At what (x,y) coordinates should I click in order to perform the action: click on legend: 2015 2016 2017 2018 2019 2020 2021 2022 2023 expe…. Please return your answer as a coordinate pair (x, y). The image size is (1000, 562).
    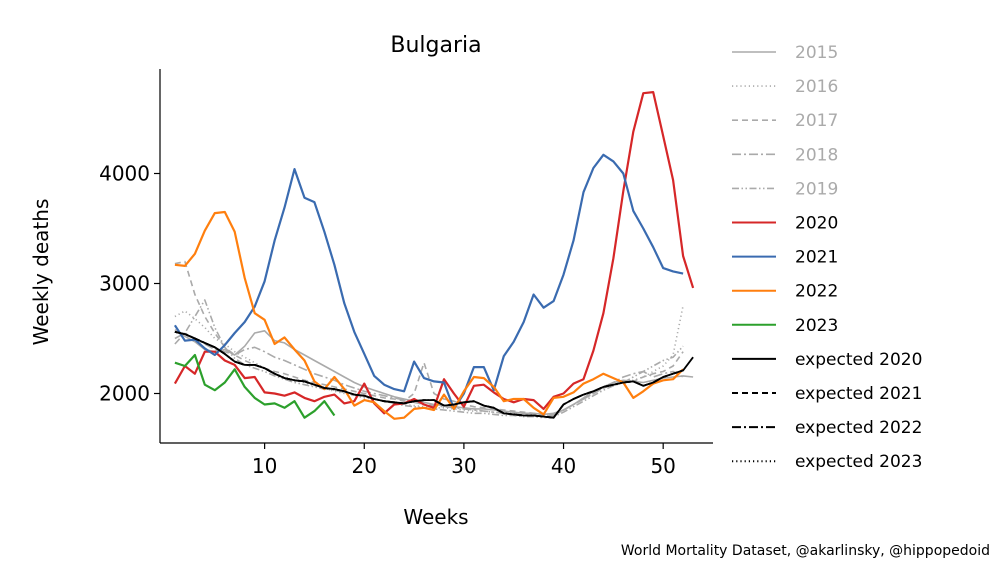
    Looking at the image, I should click on (827, 257).